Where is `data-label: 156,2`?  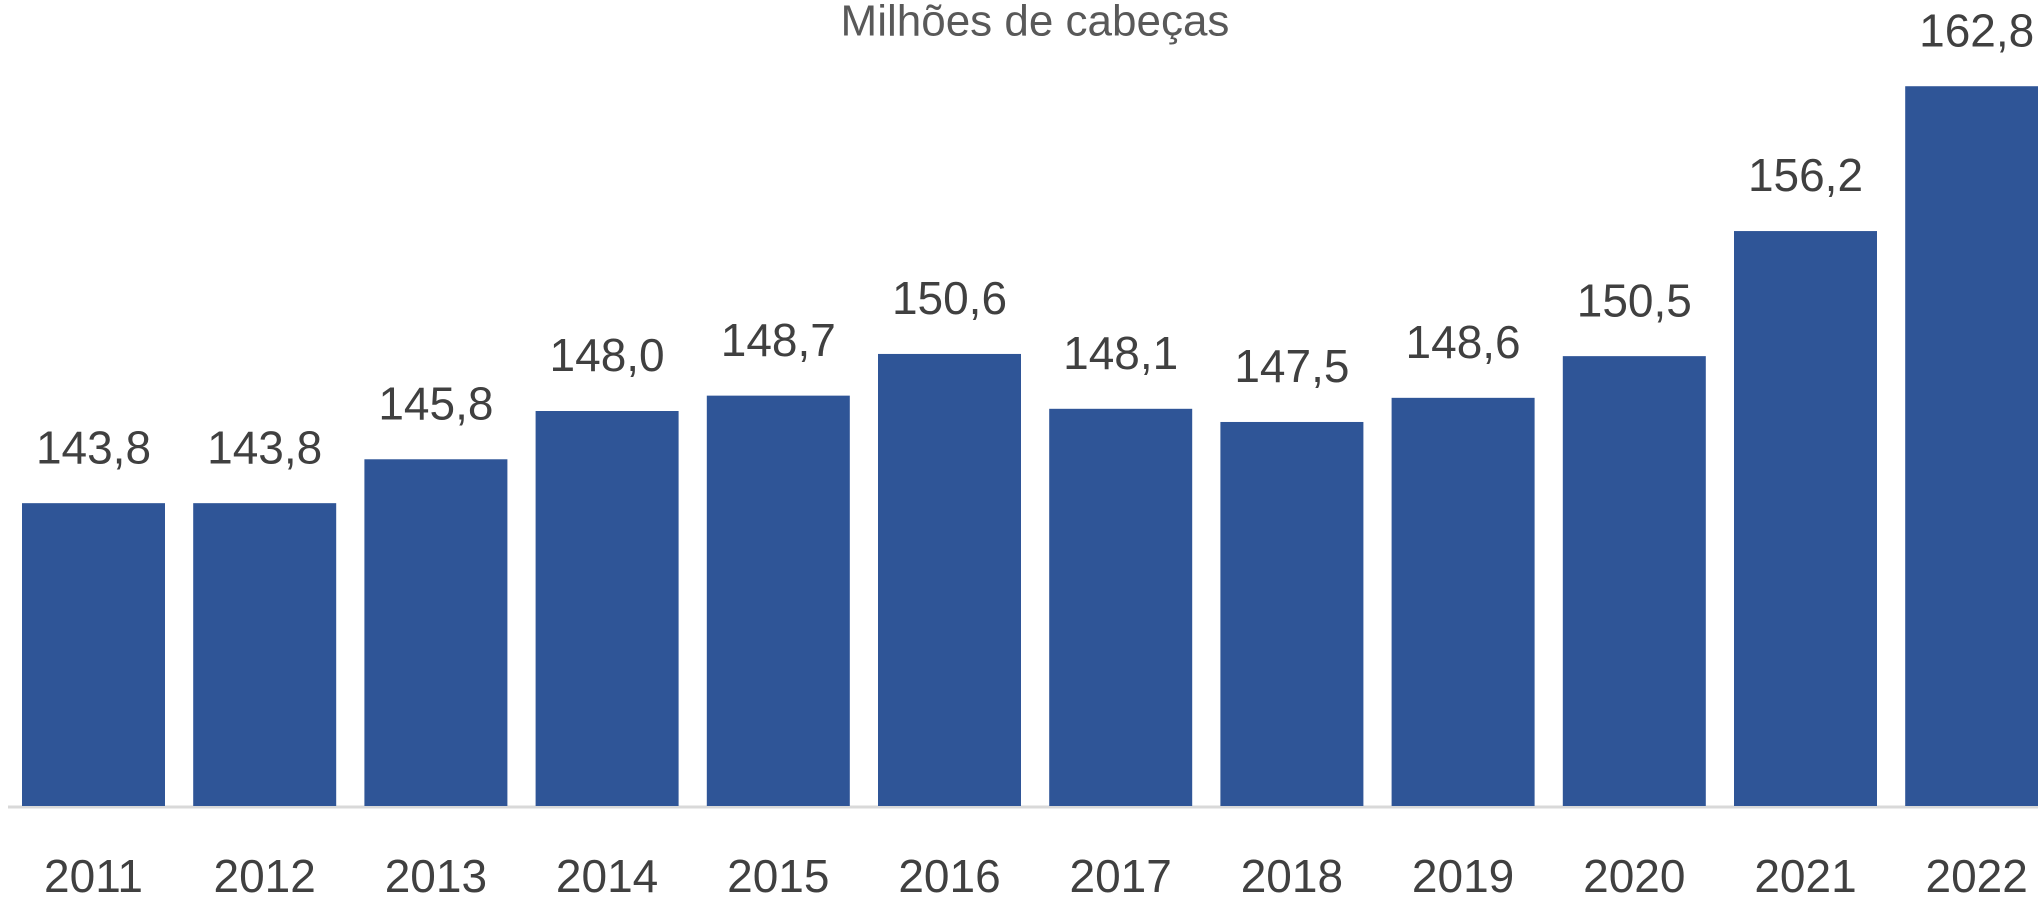 data-label: 156,2 is located at coordinates (1805, 175).